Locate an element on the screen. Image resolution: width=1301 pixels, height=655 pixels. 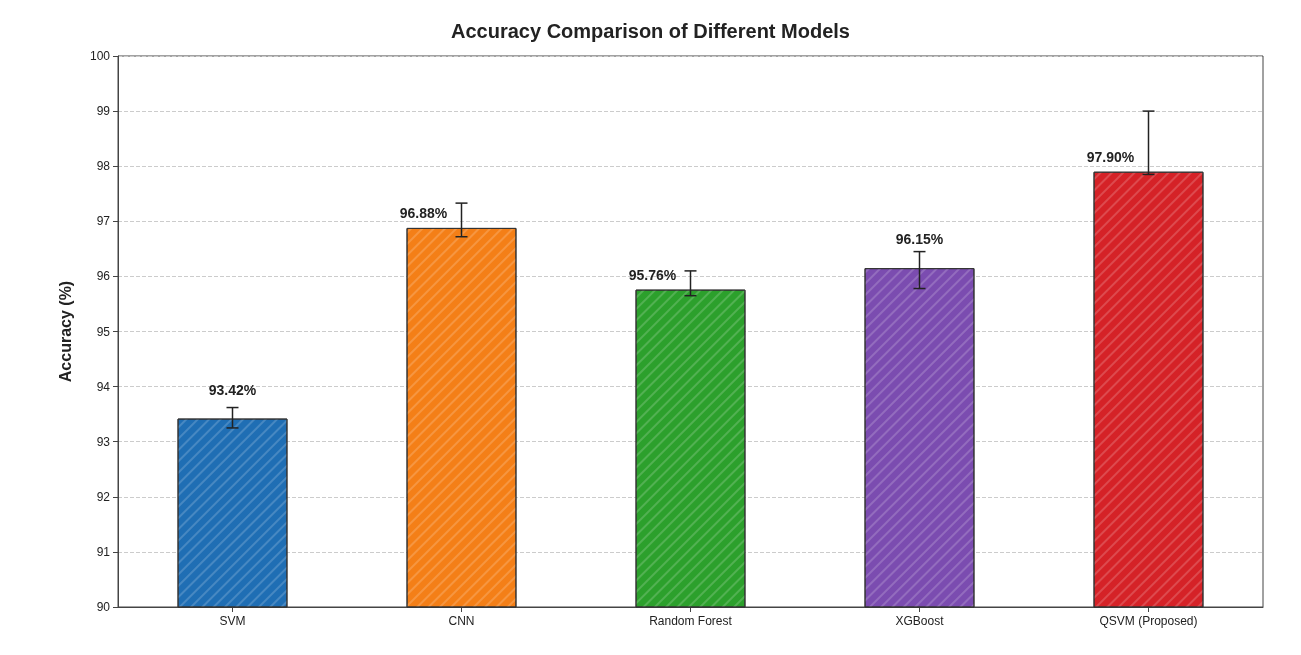
data-label: 97.90% is located at coordinates (1110, 156).